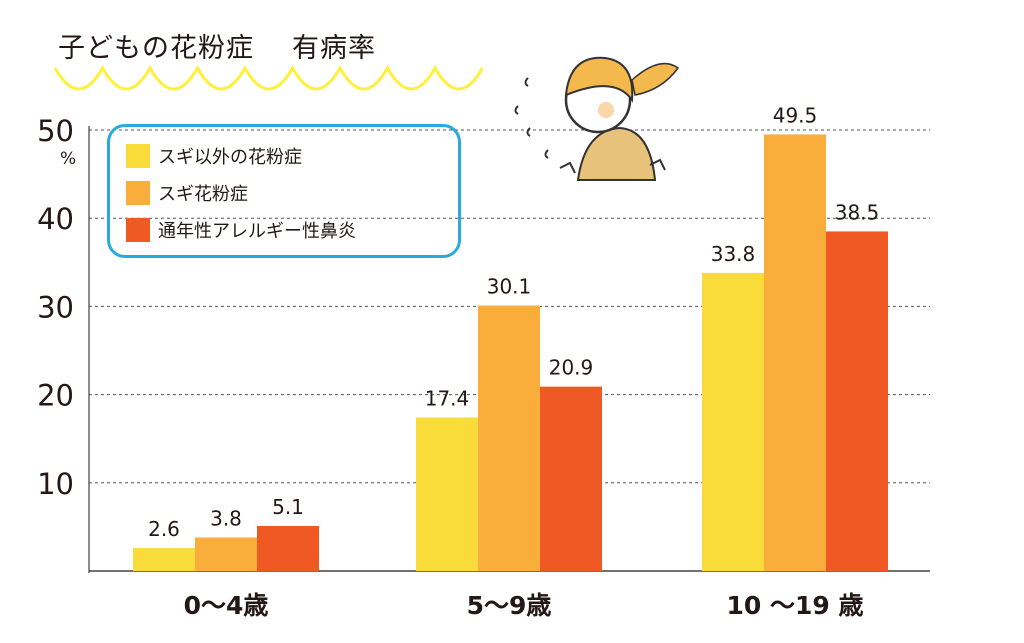 The image size is (1024, 643). Describe the element at coordinates (795, 605) in the screenshot. I see `x-tick-label: 10 〜19 歳` at that location.